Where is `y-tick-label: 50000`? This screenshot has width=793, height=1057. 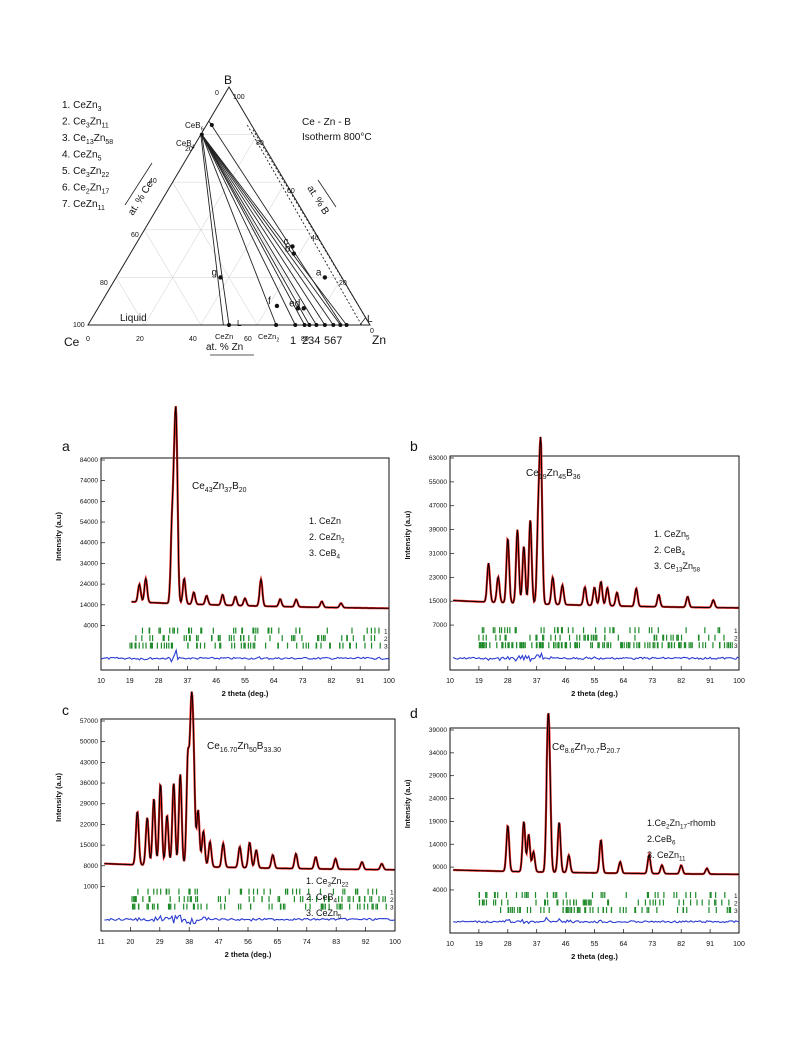 y-tick-label: 50000 is located at coordinates (89, 742).